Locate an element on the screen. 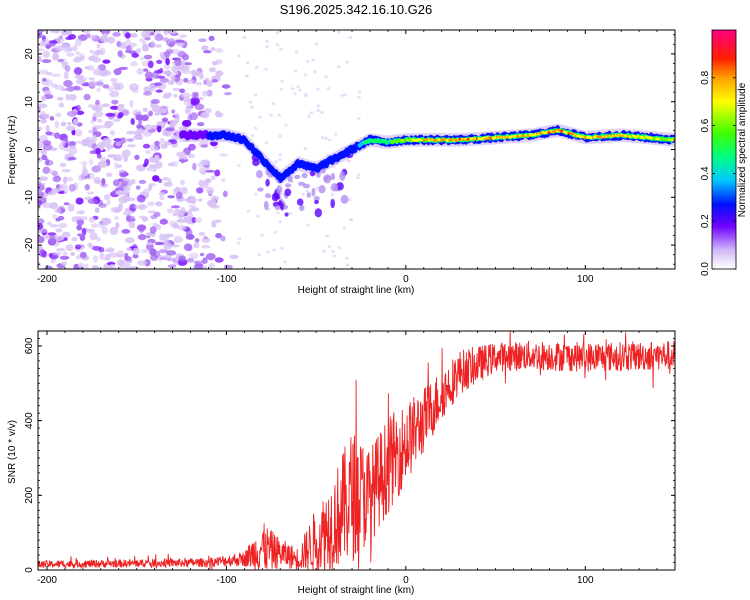  ridge-core-cell is located at coordinates (371, 140).